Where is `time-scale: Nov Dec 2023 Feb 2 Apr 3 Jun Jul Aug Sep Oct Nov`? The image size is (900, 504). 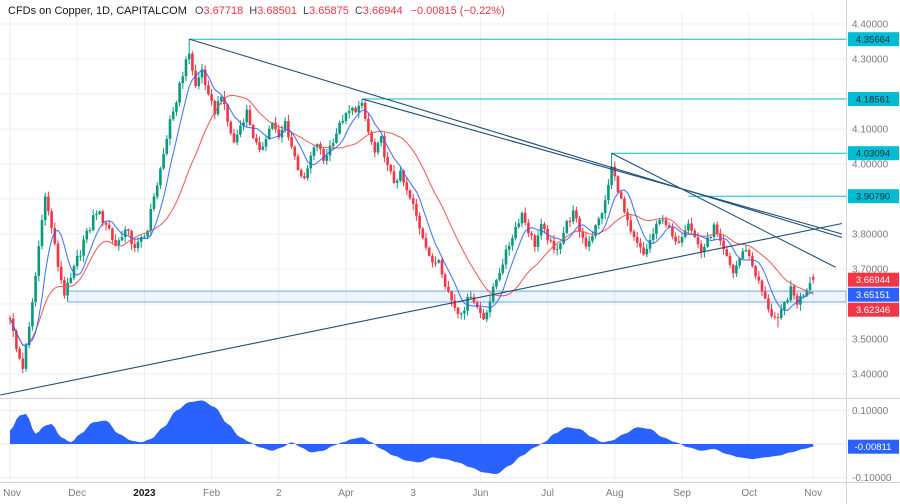
time-scale: Nov Dec 2023 Feb 2 Apr 3 Jun Jul Aug Sep Oct Nov is located at coordinates (412, 493).